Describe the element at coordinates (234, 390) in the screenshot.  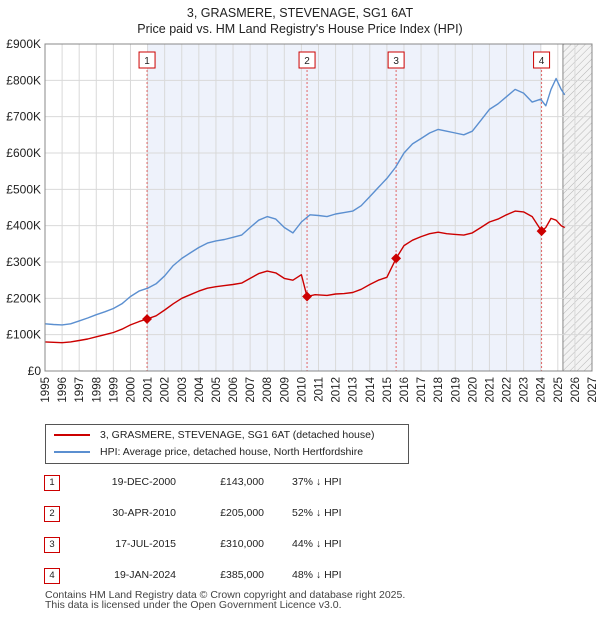
I see `x-tick-label: 2006` at that location.